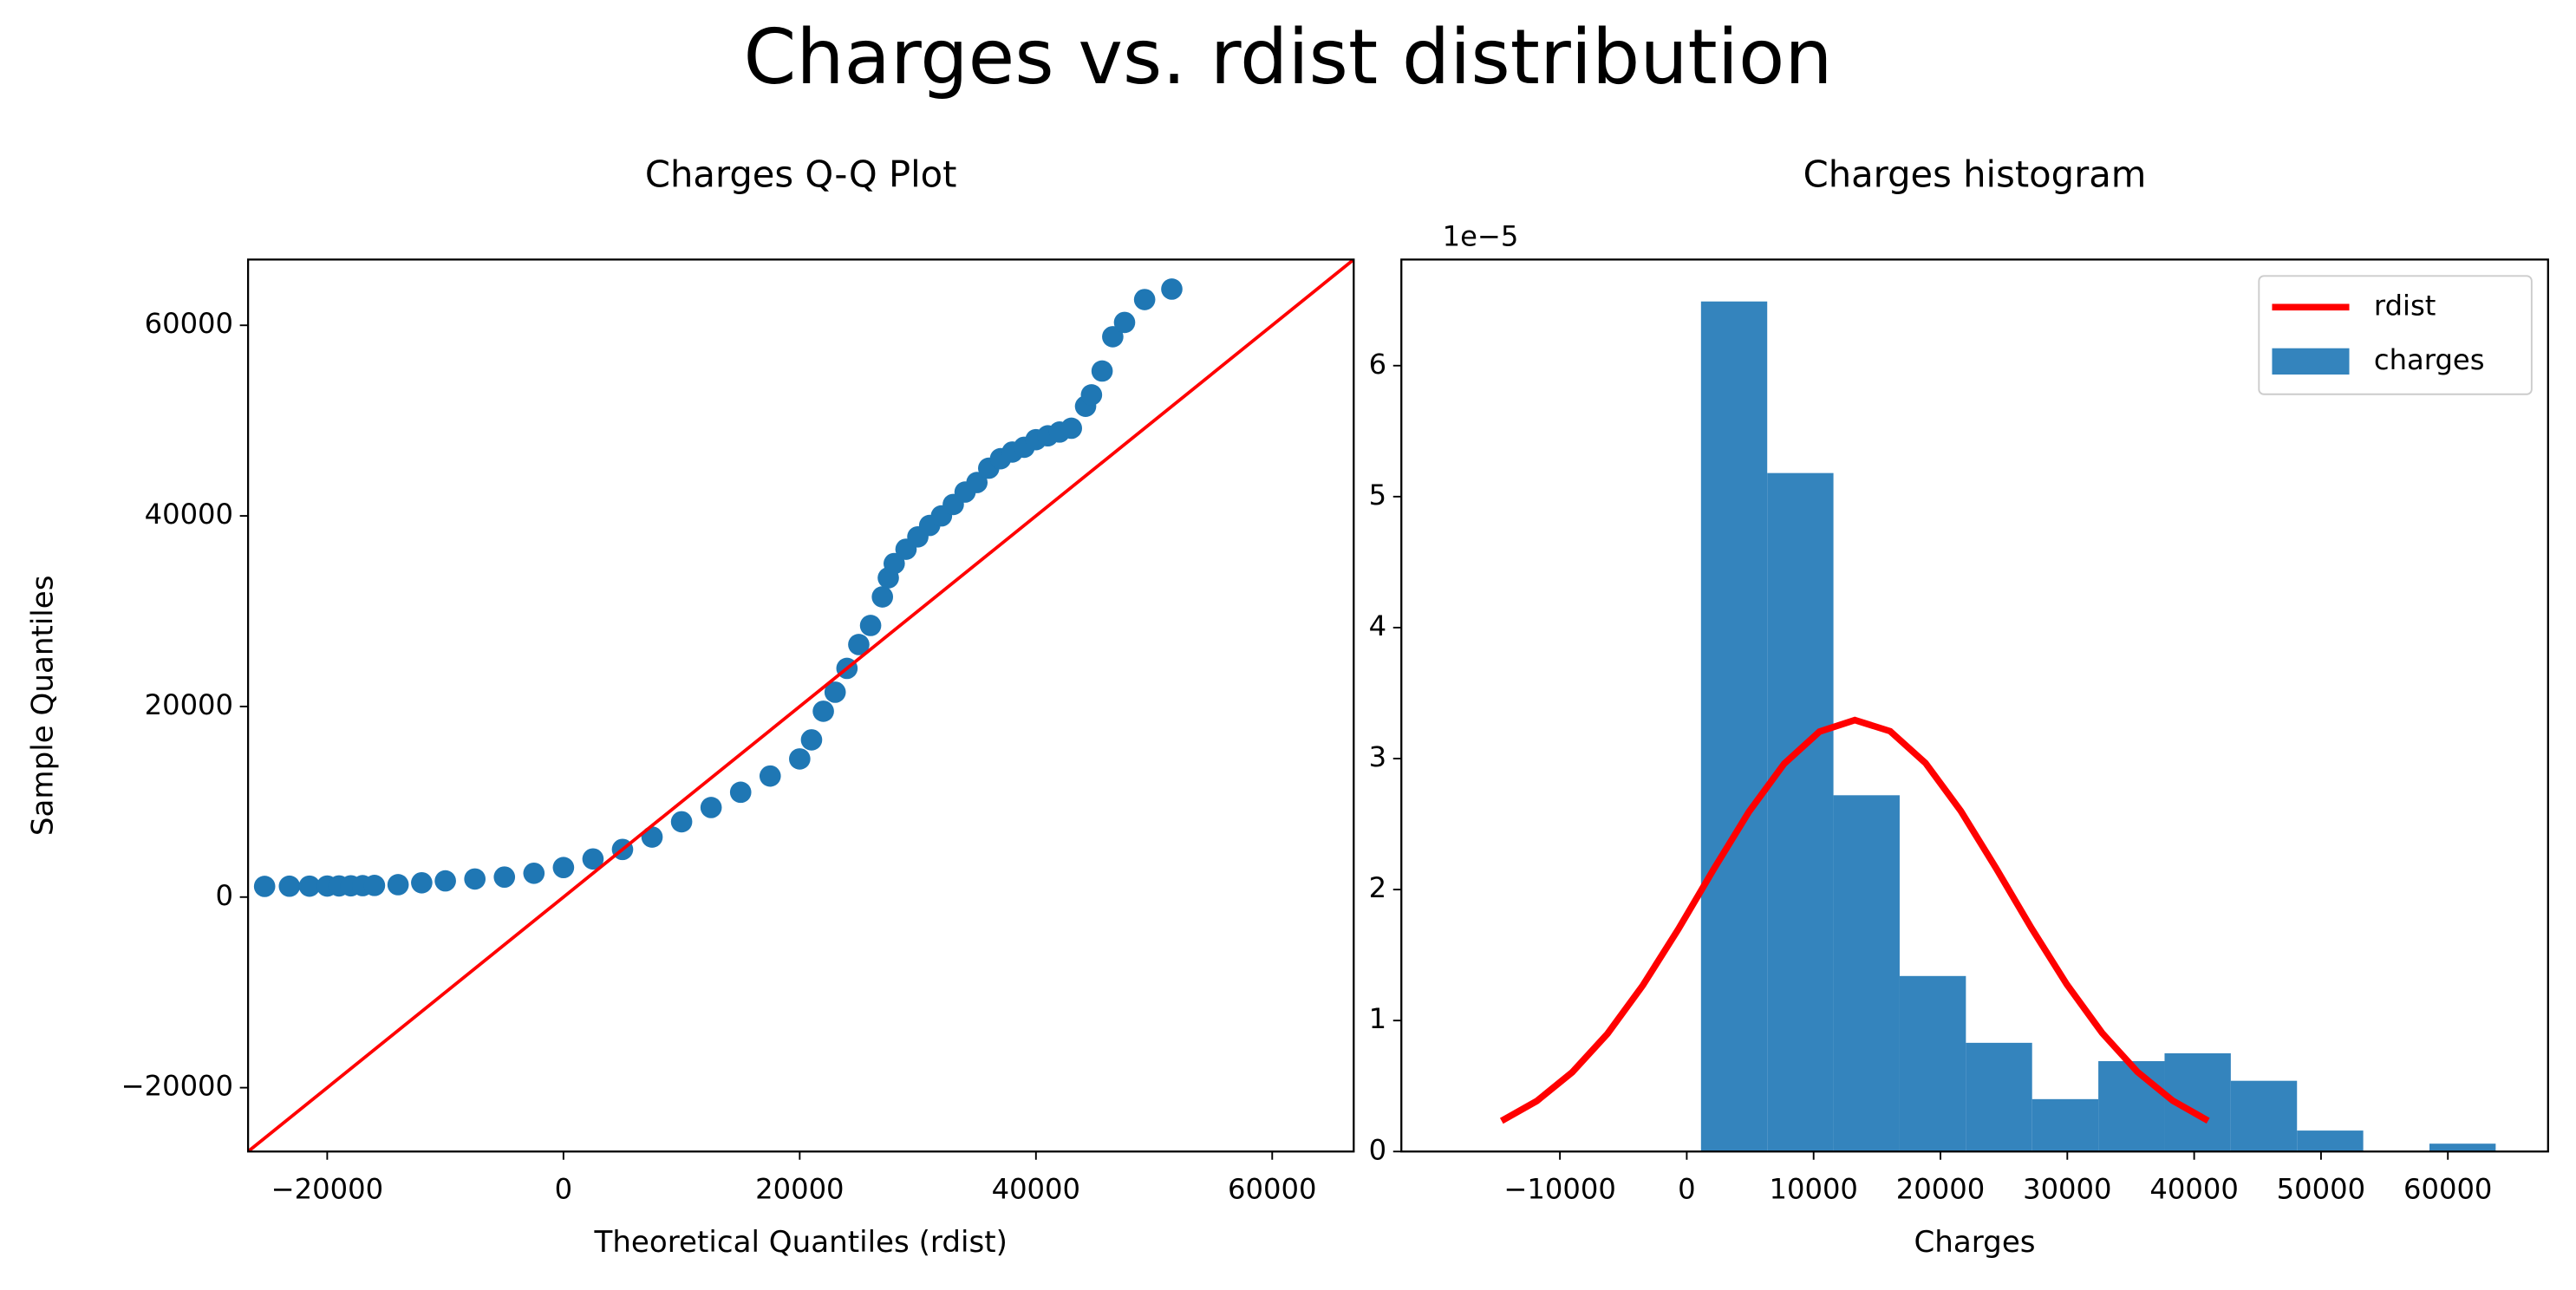 Image resolution: width=2576 pixels, height=1290 pixels. What do you see at coordinates (1481, 236) in the screenshot?
I see `y-offset-label: 1e−5` at bounding box center [1481, 236].